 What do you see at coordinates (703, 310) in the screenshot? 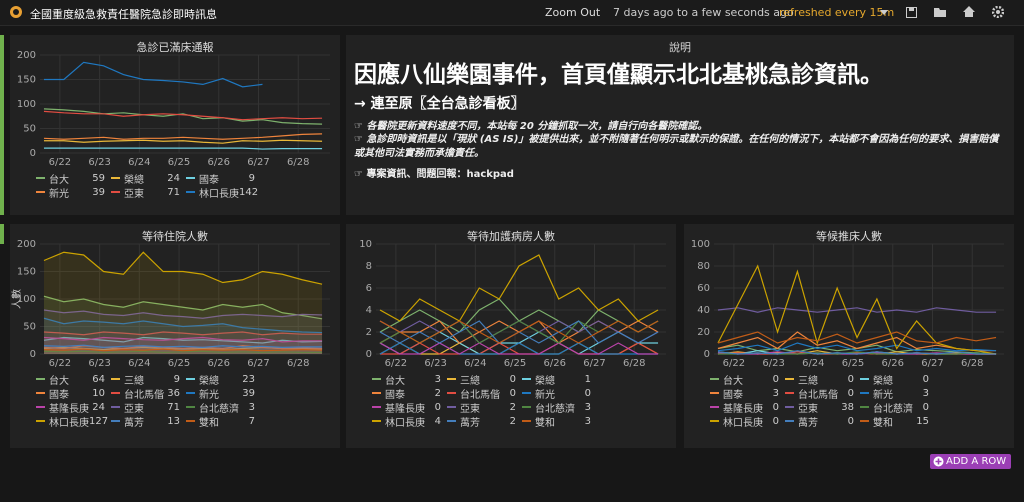
I see `y-tick-label: 40` at bounding box center [703, 310].